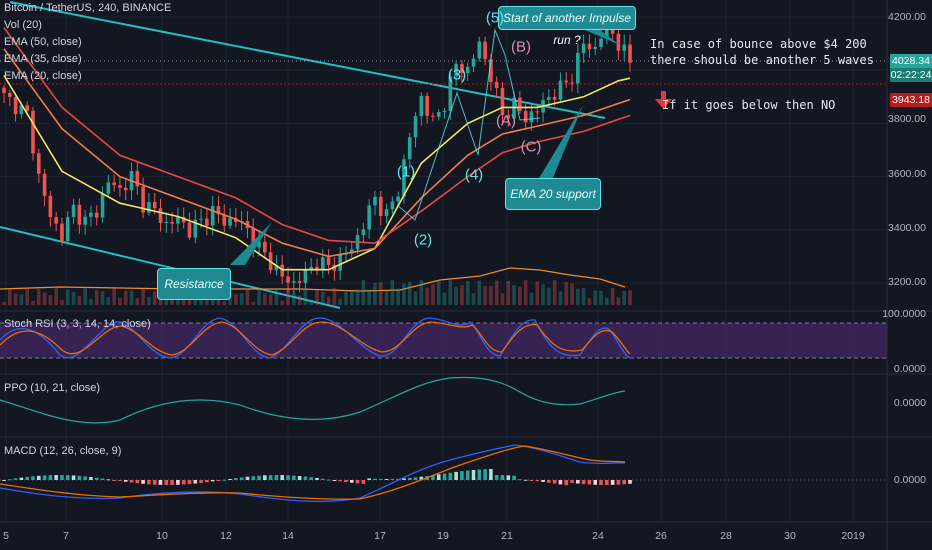 Image resolution: width=932 pixels, height=550 pixels. I want to click on date-tick: 30, so click(790, 536).